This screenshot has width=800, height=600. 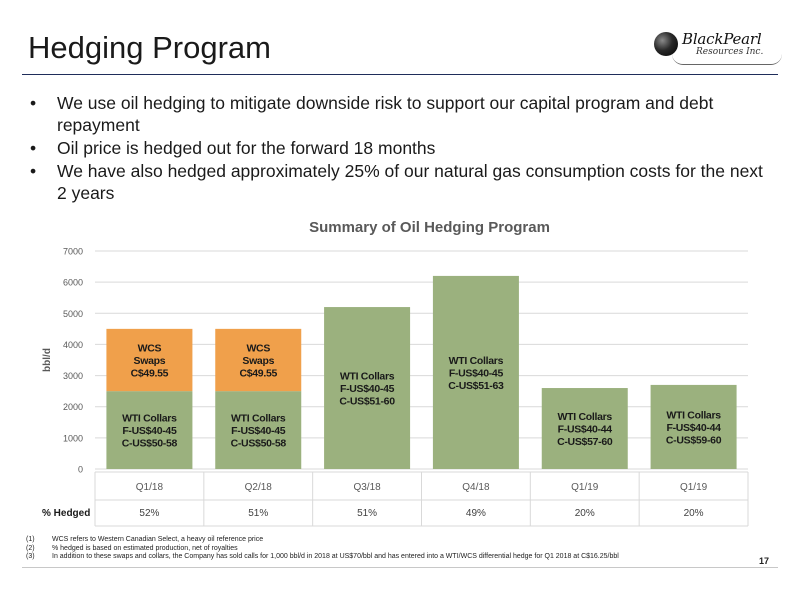 What do you see at coordinates (150, 487) in the screenshot?
I see `x-tick-label: Q1/18` at bounding box center [150, 487].